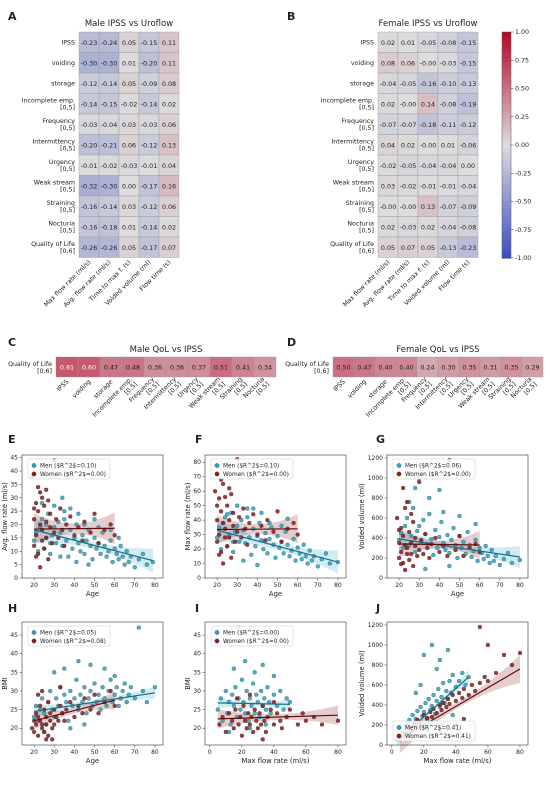 The height and width of the screenshot is (799, 550). What do you see at coordinates (392, 752) in the screenshot?
I see `x-tick-label: 0` at bounding box center [392, 752].